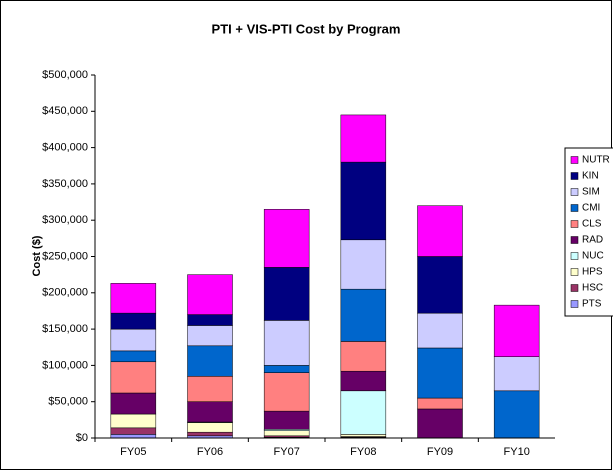 This screenshot has width=613, height=471. What do you see at coordinates (590, 176) in the screenshot?
I see `legend-label: KIN` at bounding box center [590, 176].